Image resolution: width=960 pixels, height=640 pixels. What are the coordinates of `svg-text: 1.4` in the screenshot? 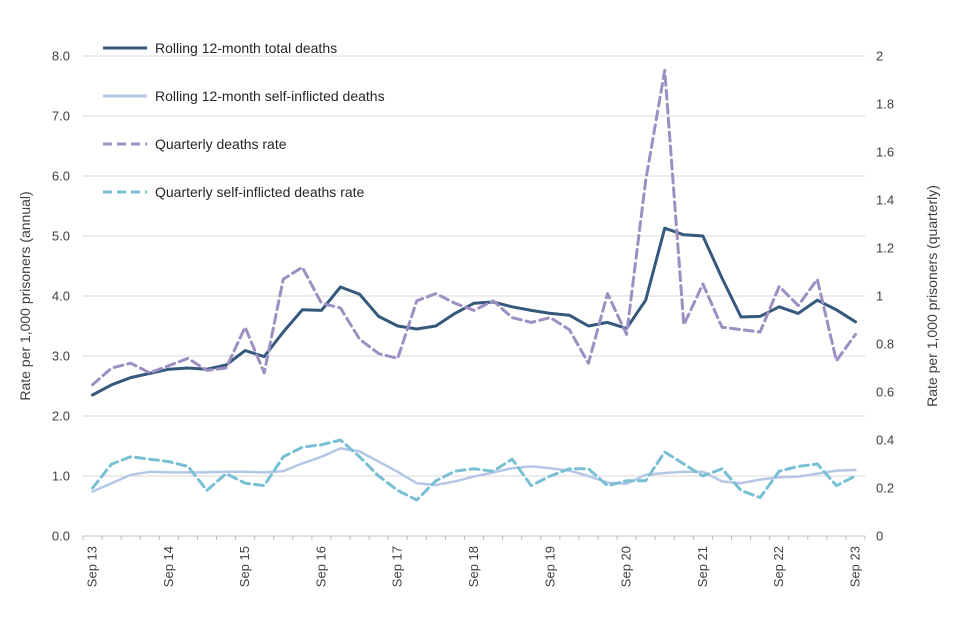 It's located at (885, 200).